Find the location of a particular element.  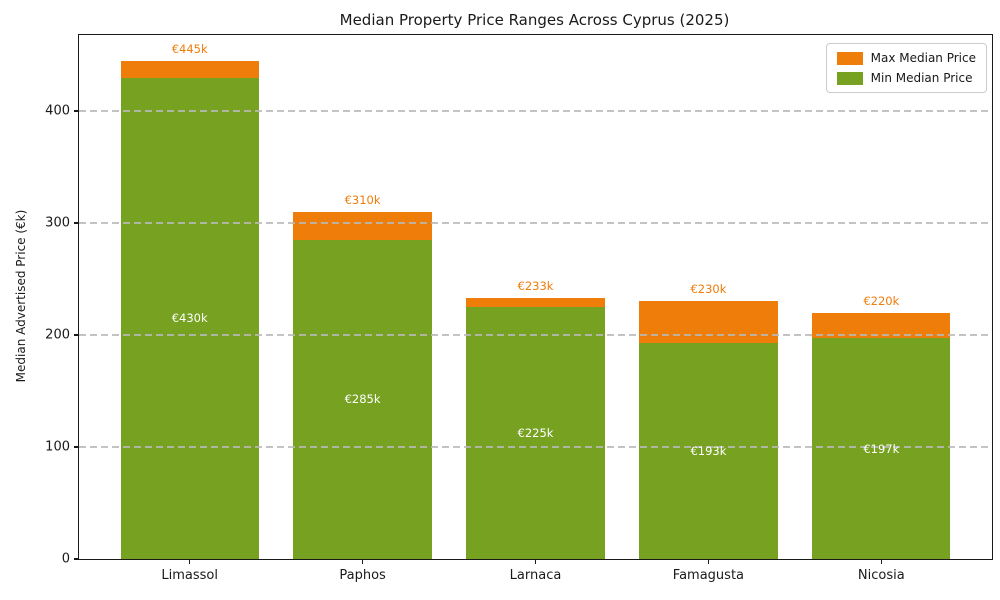

legend-entry-min-median-price: Min Median Price is located at coordinates (906, 78).